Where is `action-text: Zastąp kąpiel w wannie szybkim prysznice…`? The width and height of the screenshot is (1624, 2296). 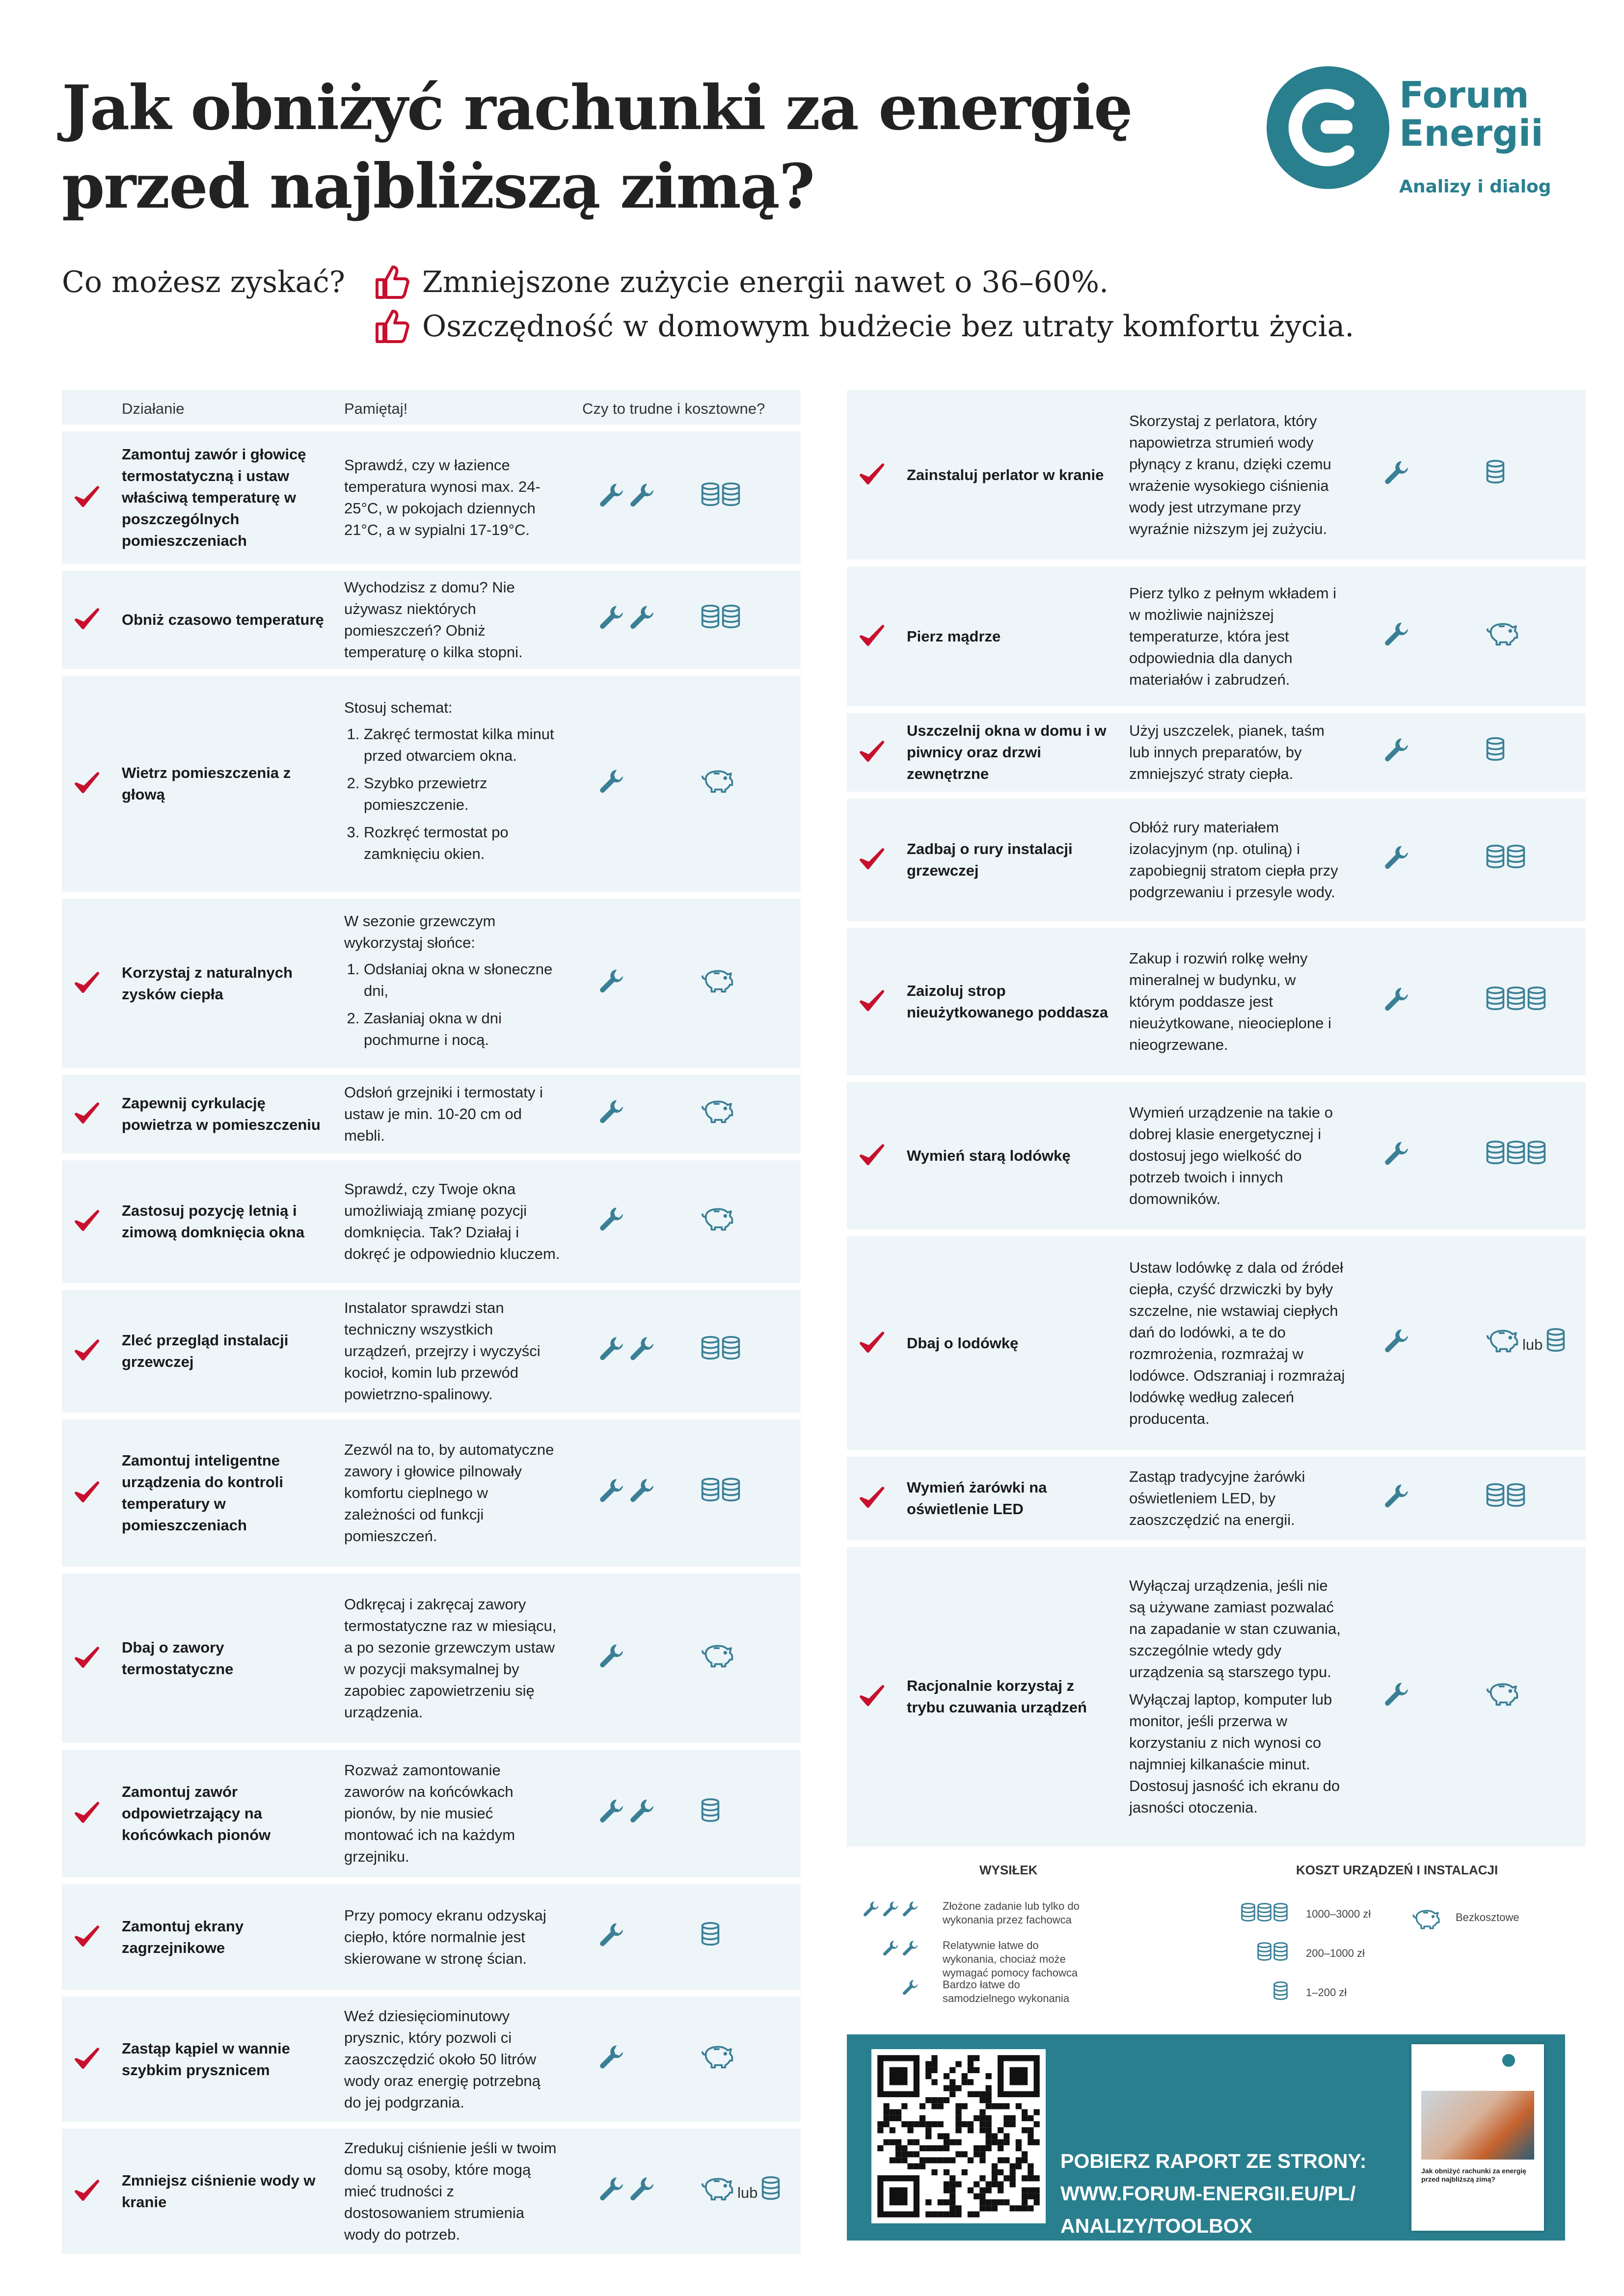 action-text: Zastąp kąpiel w wannie szybkim prysznice… is located at coordinates (206, 2059).